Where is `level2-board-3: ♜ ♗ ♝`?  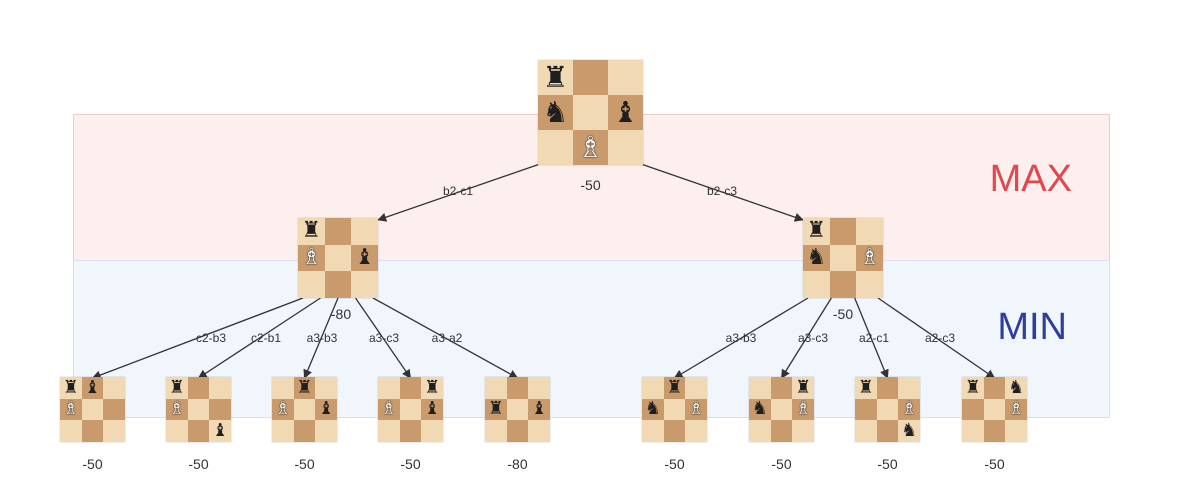
level2-board-3: ♜ ♗ ♝ is located at coordinates (304, 409).